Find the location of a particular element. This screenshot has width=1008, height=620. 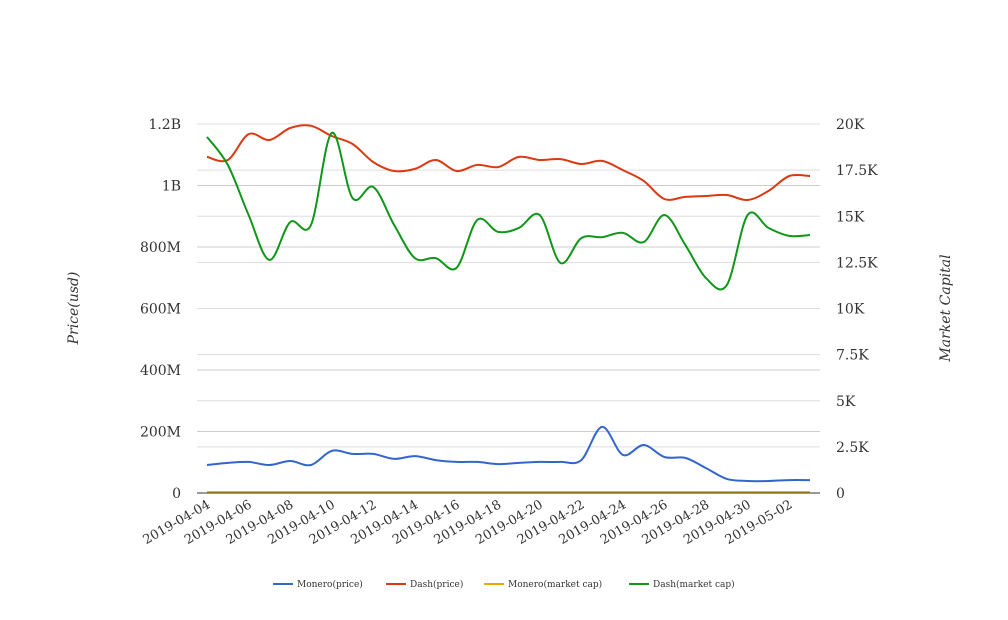

y-axis-left: 0 200M 400M 600M 800M 1B 1.2B is located at coordinates (160, 309).